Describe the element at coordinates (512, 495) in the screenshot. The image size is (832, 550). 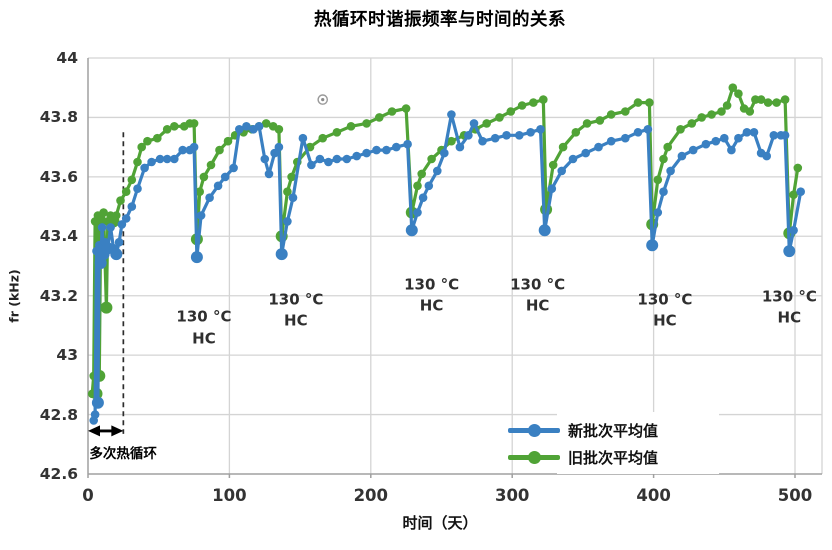
I see `x-tick-label: 300` at that location.